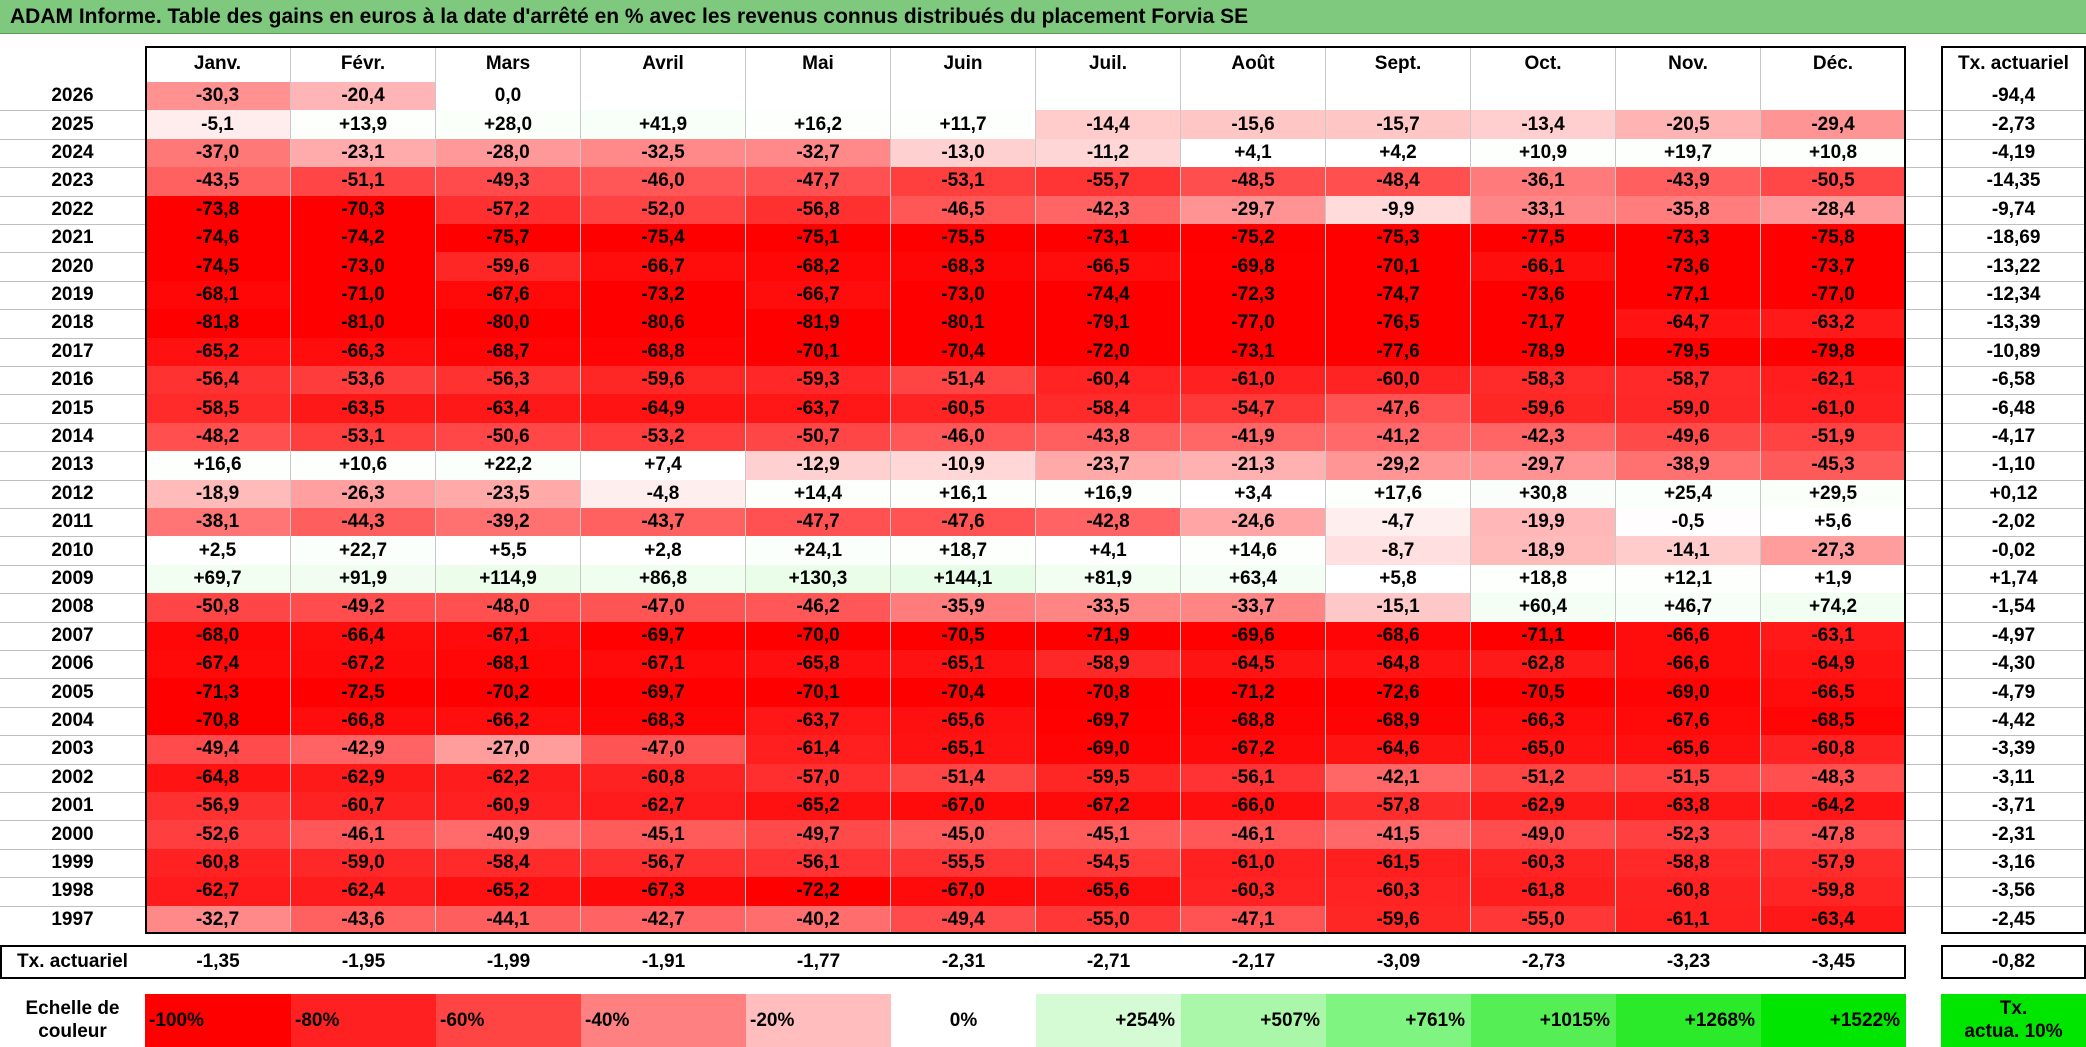 The image size is (2086, 1047). What do you see at coordinates (1398, 806) in the screenshot?
I see `value-cell: -57,8` at bounding box center [1398, 806].